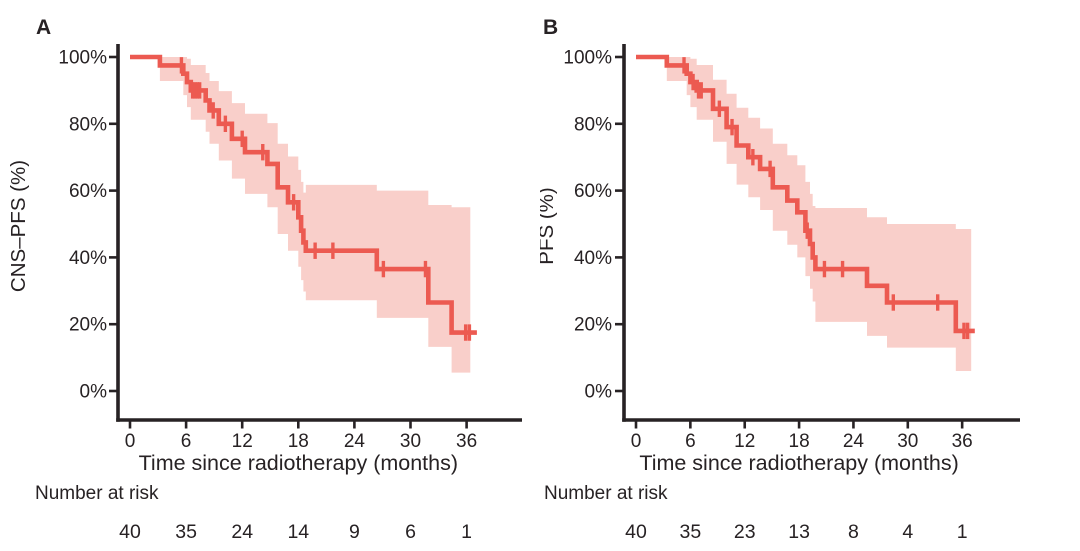 This screenshot has height=551, width=1080. Describe the element at coordinates (907, 532) in the screenshot. I see `risk-count: 4` at that location.